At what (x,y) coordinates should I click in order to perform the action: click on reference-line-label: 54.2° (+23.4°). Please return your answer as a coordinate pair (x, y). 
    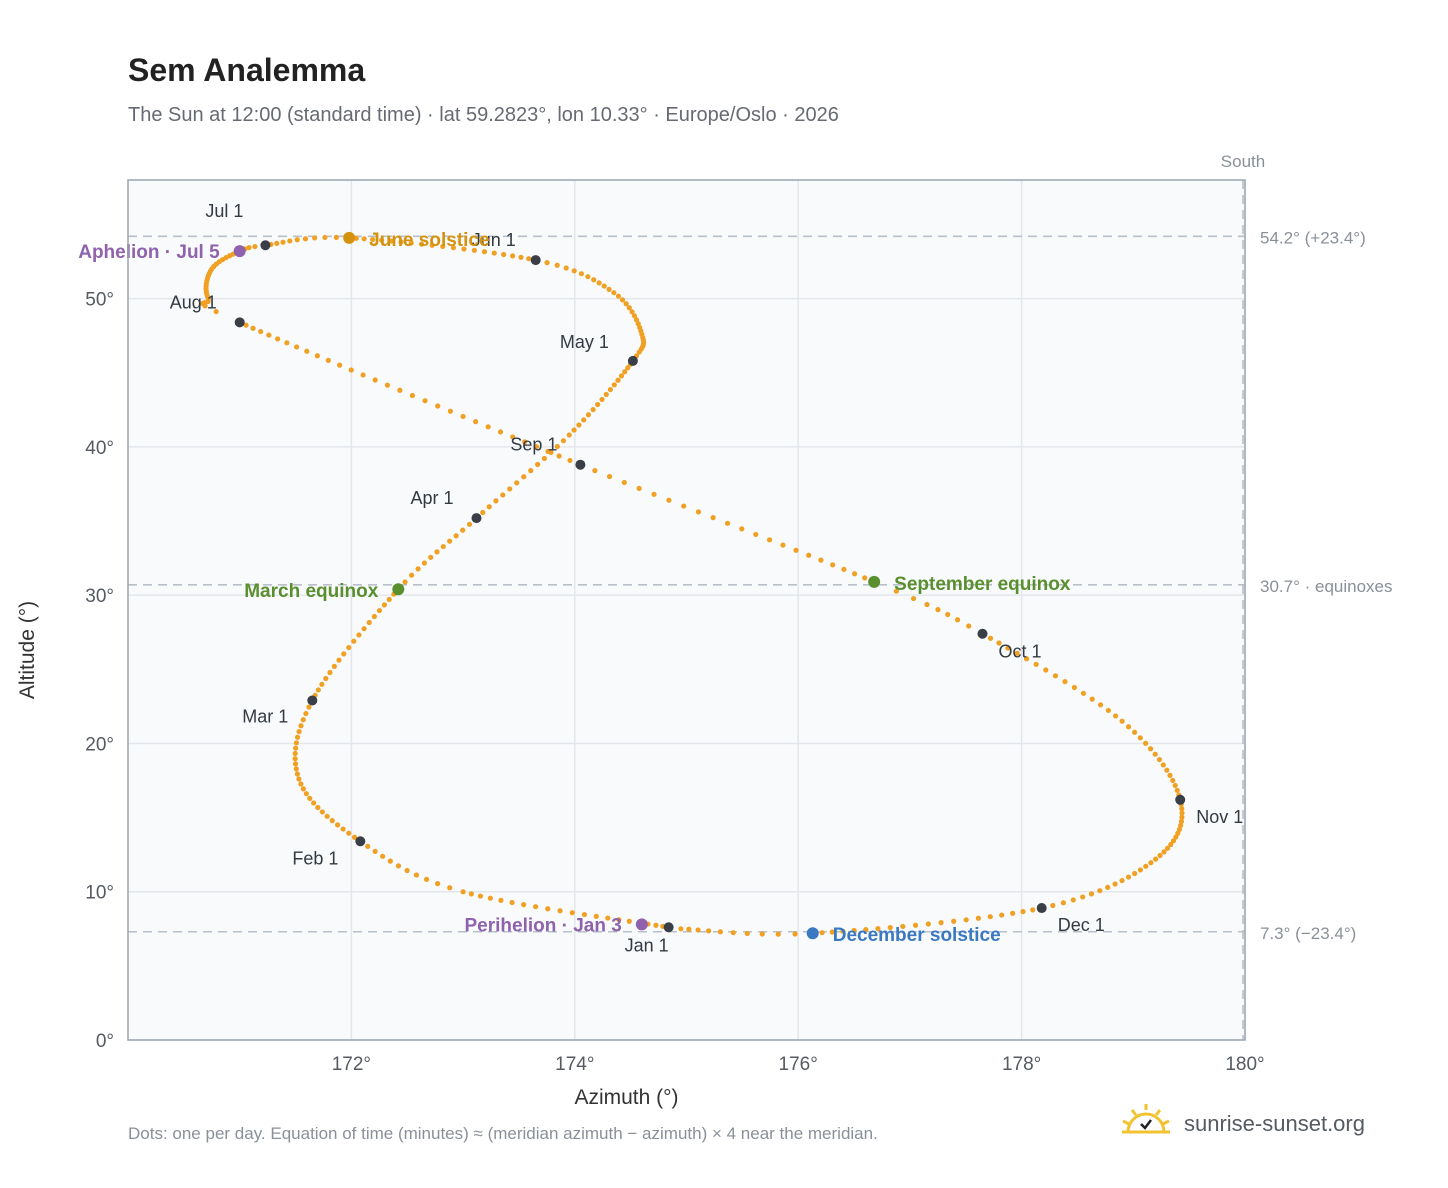
    Looking at the image, I should click on (1313, 237).